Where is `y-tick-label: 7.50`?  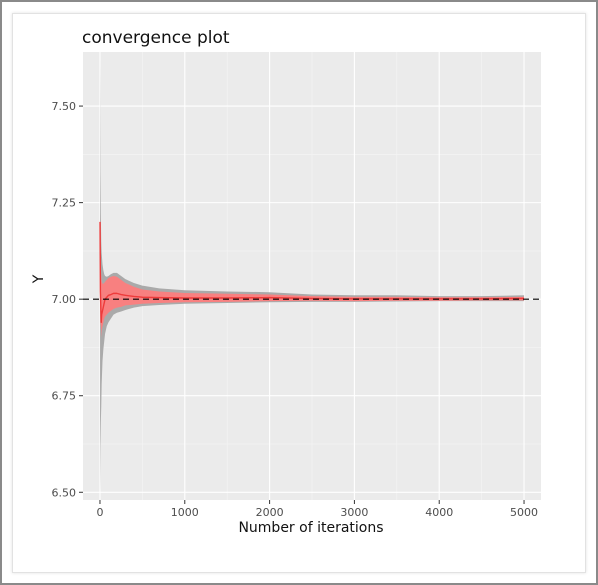
y-tick-label: 7.50 is located at coordinates (64, 106).